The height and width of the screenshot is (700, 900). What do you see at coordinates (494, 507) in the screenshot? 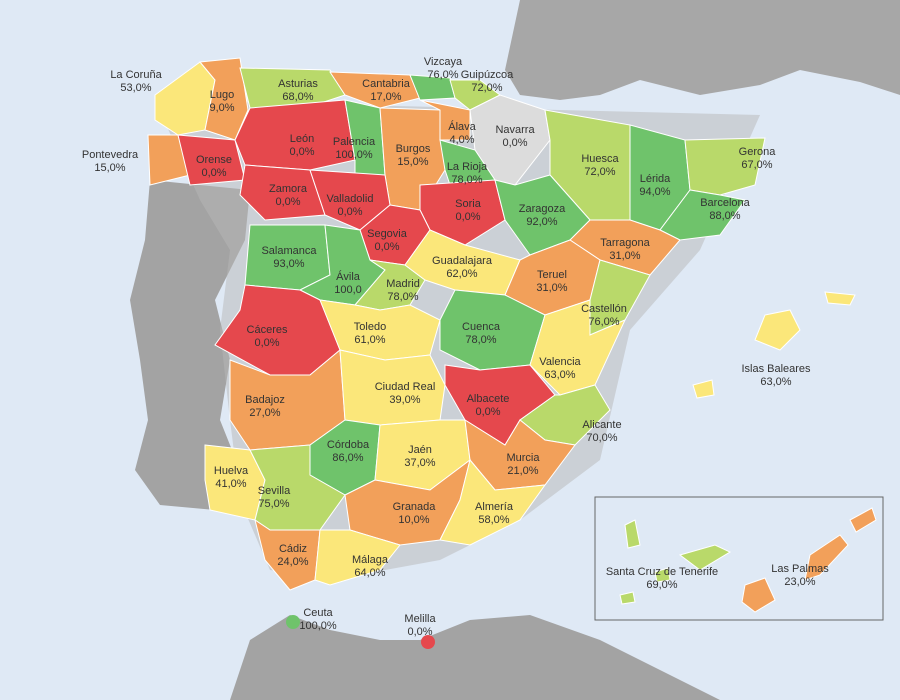
I see `label-almeria-name: Almería` at bounding box center [494, 507].